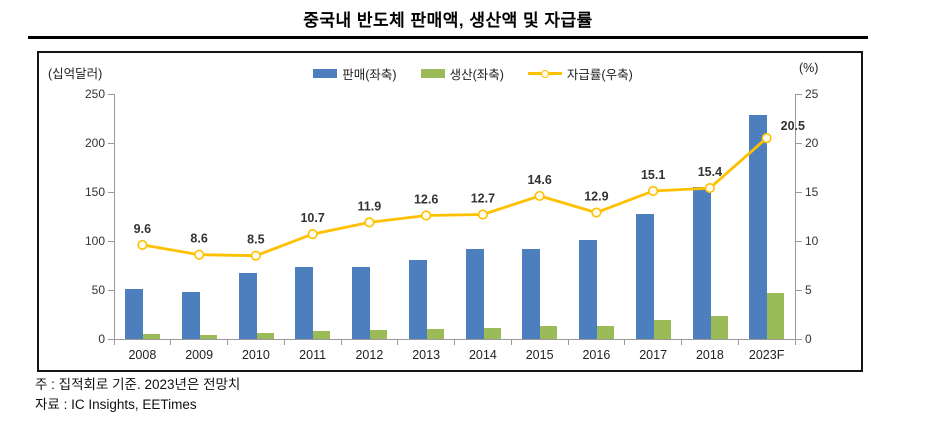  What do you see at coordinates (539, 355) in the screenshot?
I see `x-axis-label-2015: 2015` at bounding box center [539, 355].